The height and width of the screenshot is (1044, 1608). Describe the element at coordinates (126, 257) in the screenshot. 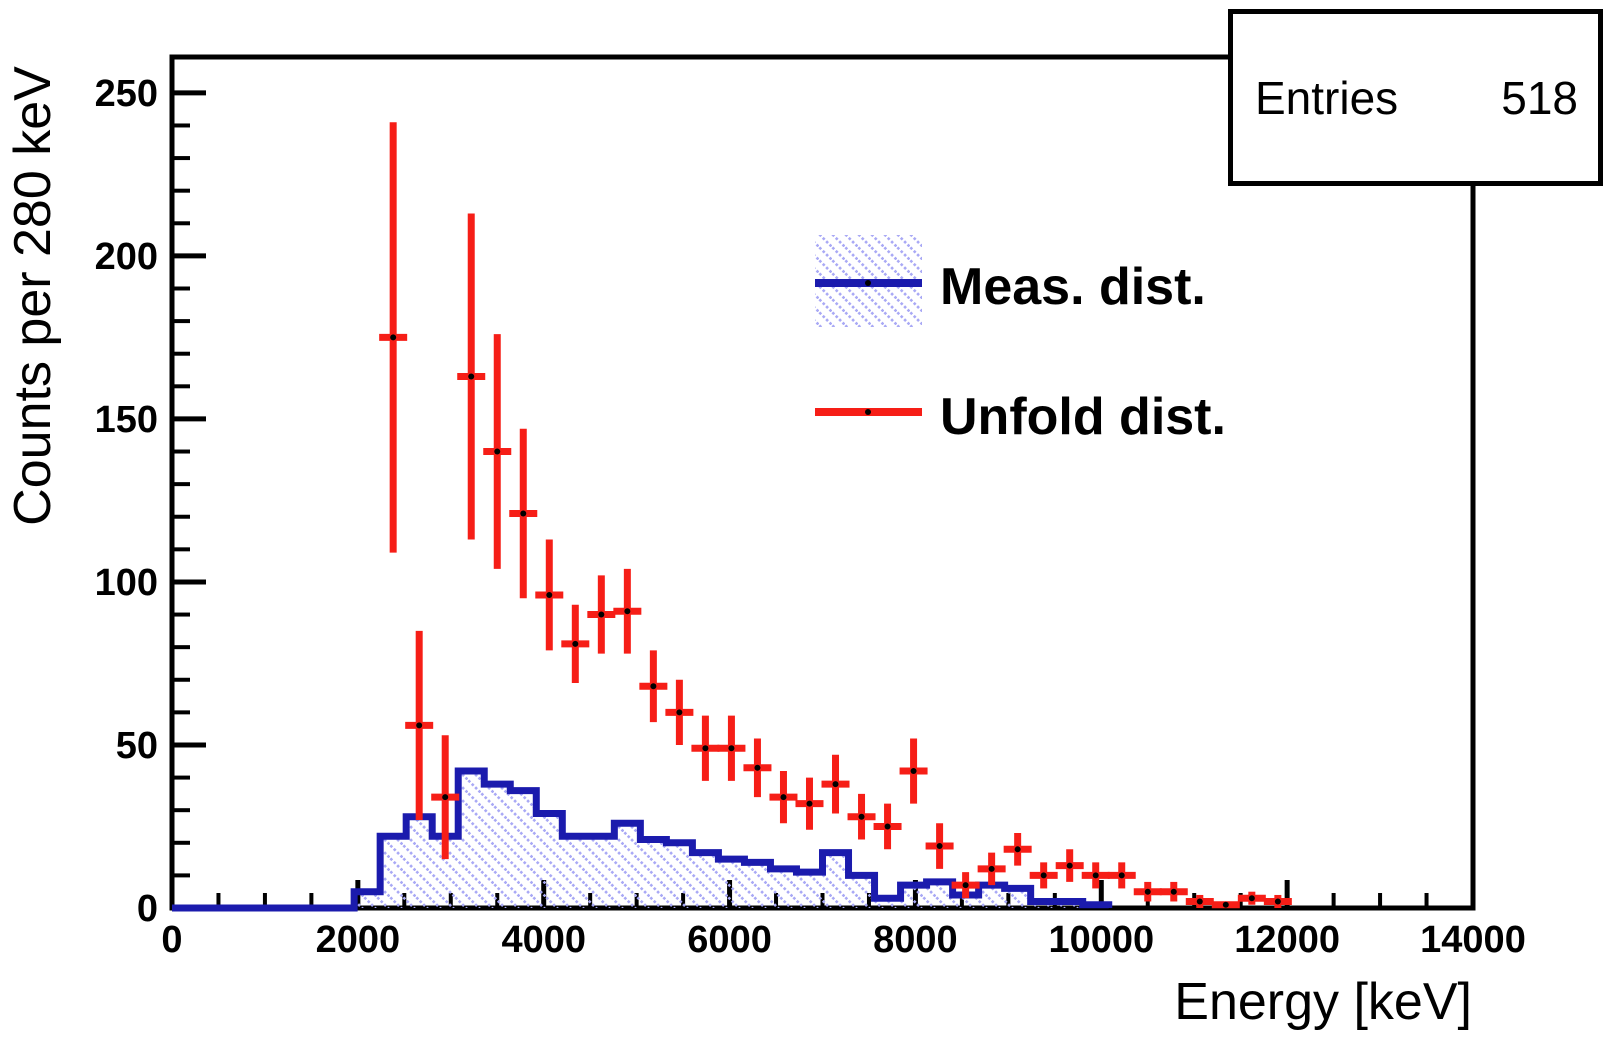

I see `y-tick-label: 200` at that location.